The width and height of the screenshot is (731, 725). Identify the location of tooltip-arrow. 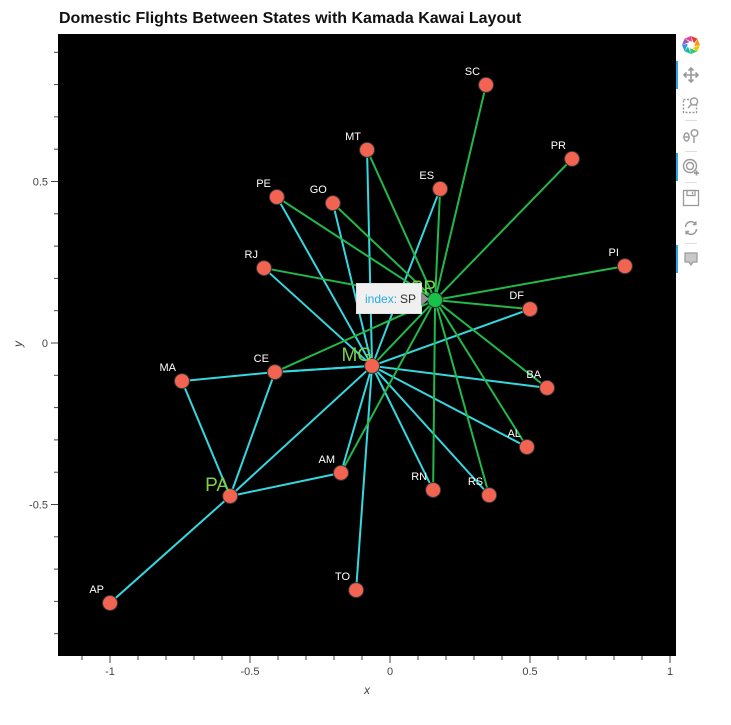
(425, 299).